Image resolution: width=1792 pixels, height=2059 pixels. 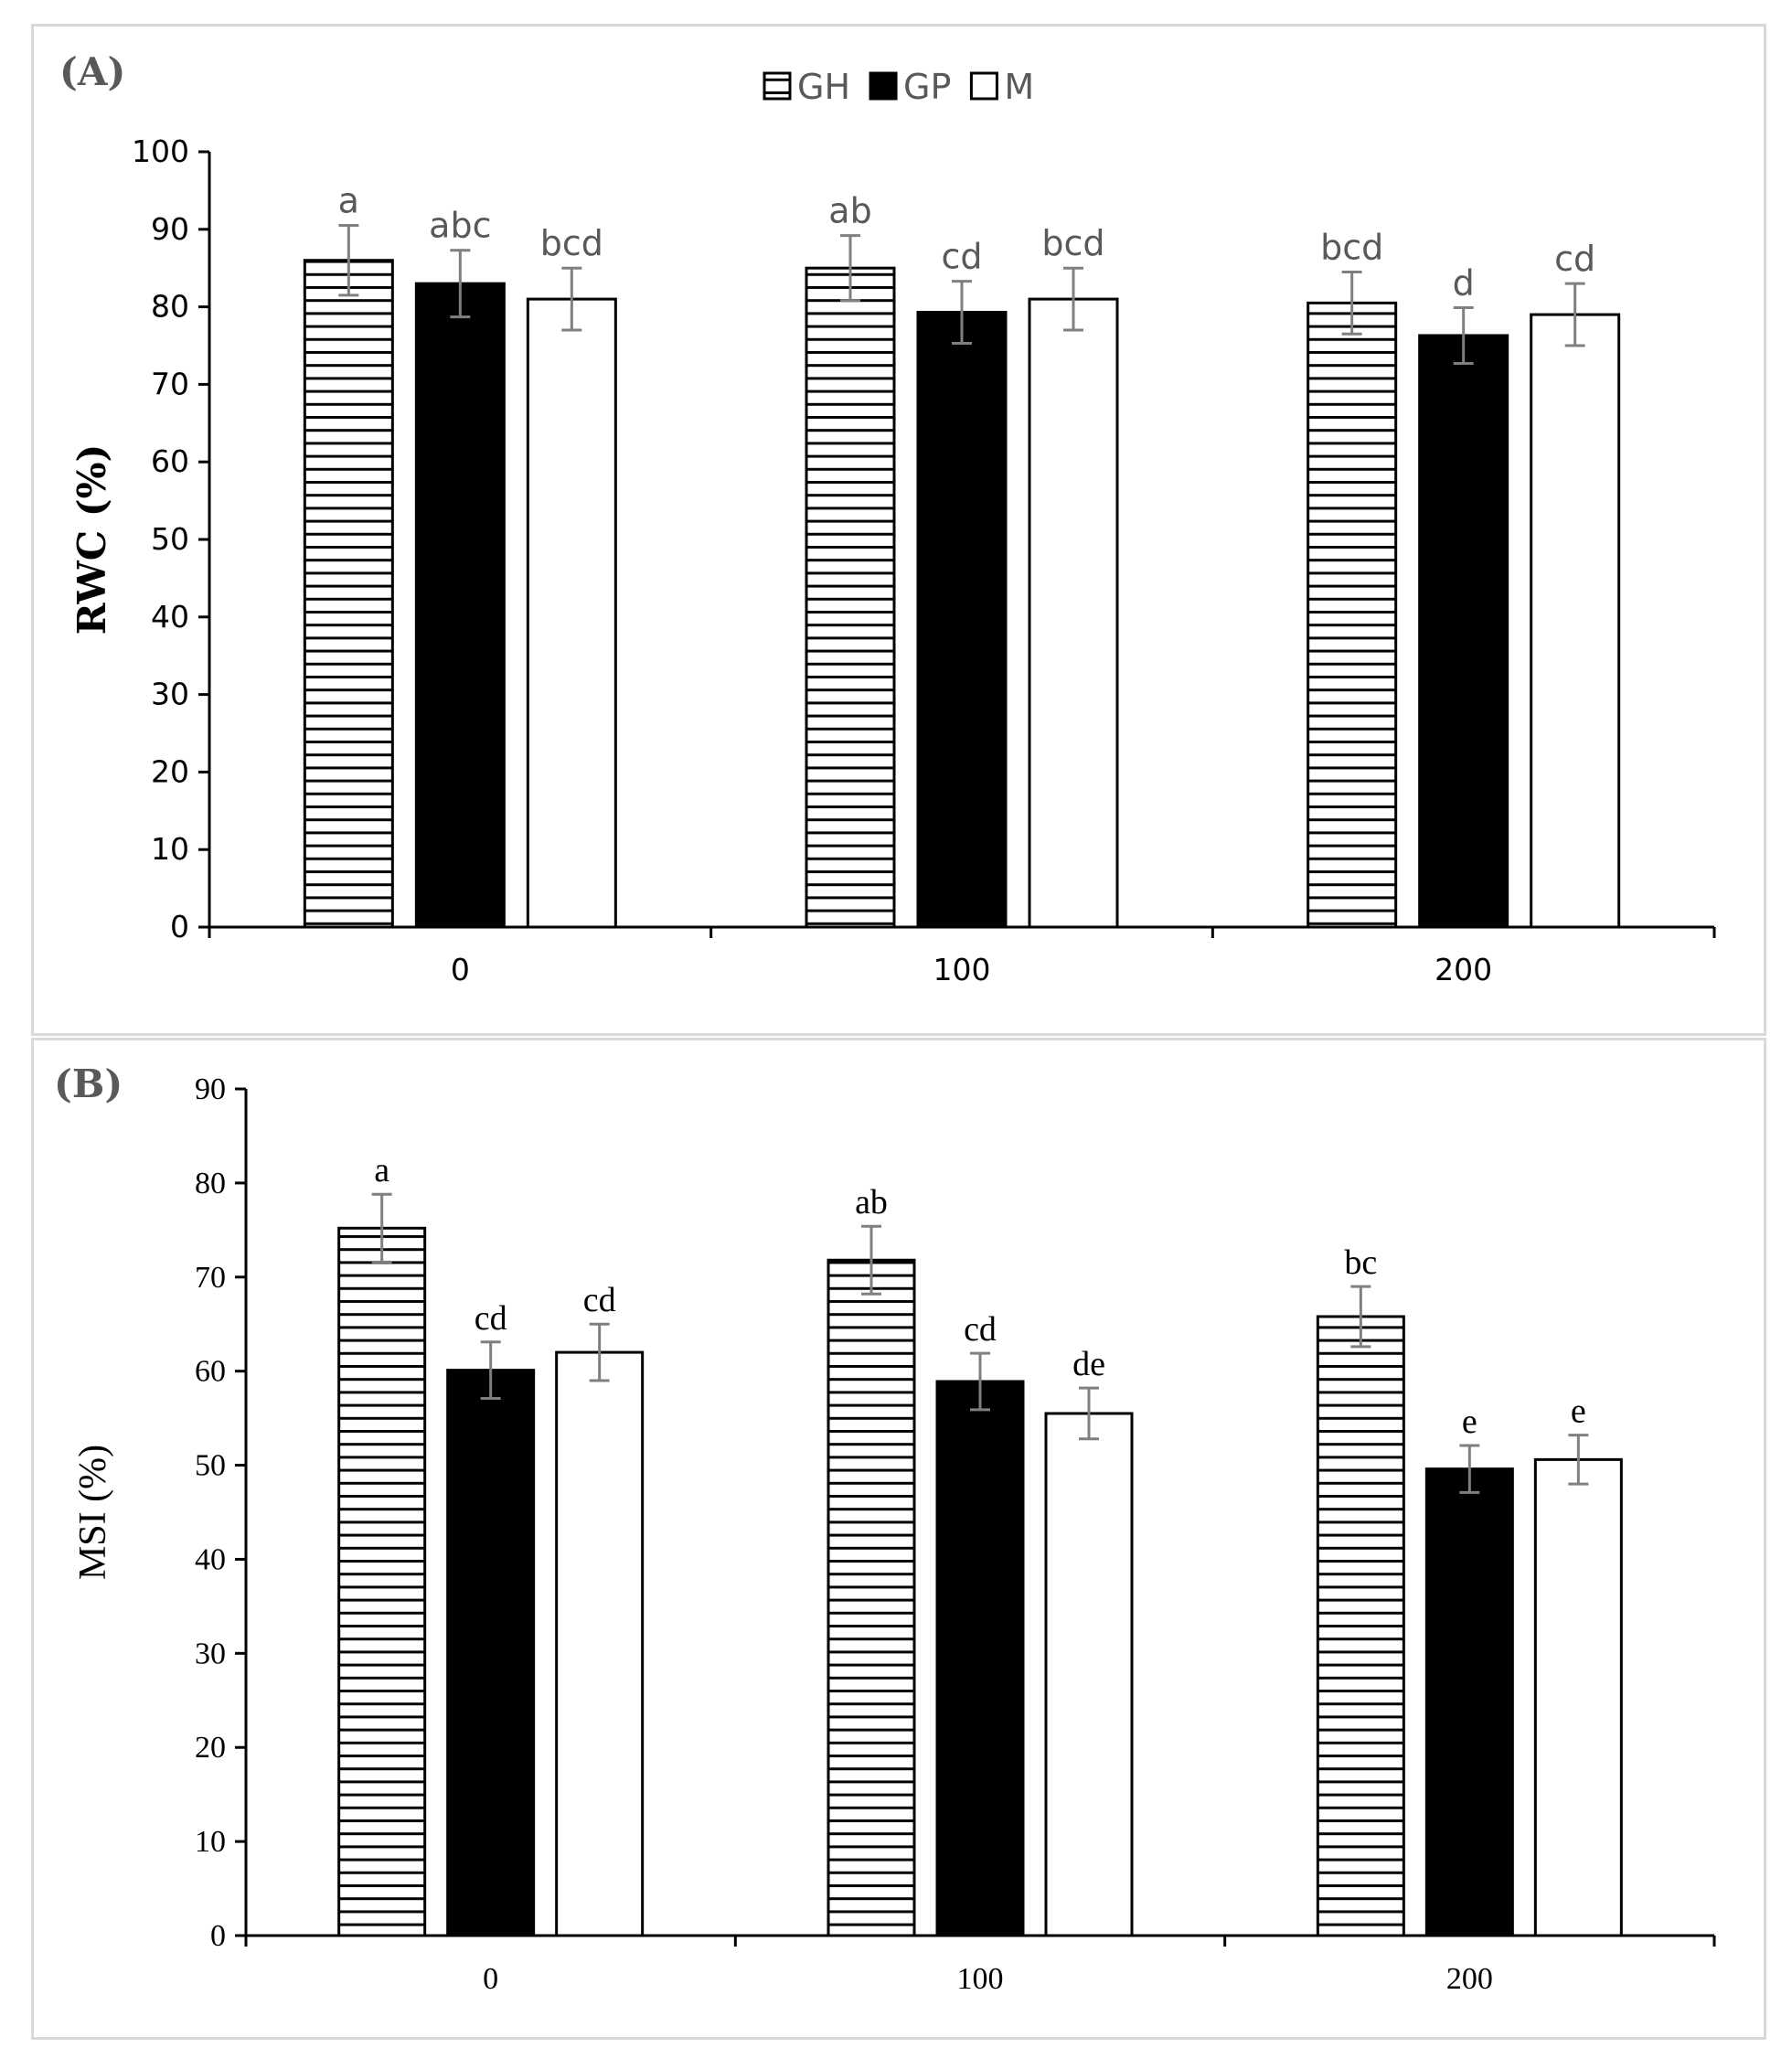 I want to click on legend-swatch-gh, so click(x=777, y=86).